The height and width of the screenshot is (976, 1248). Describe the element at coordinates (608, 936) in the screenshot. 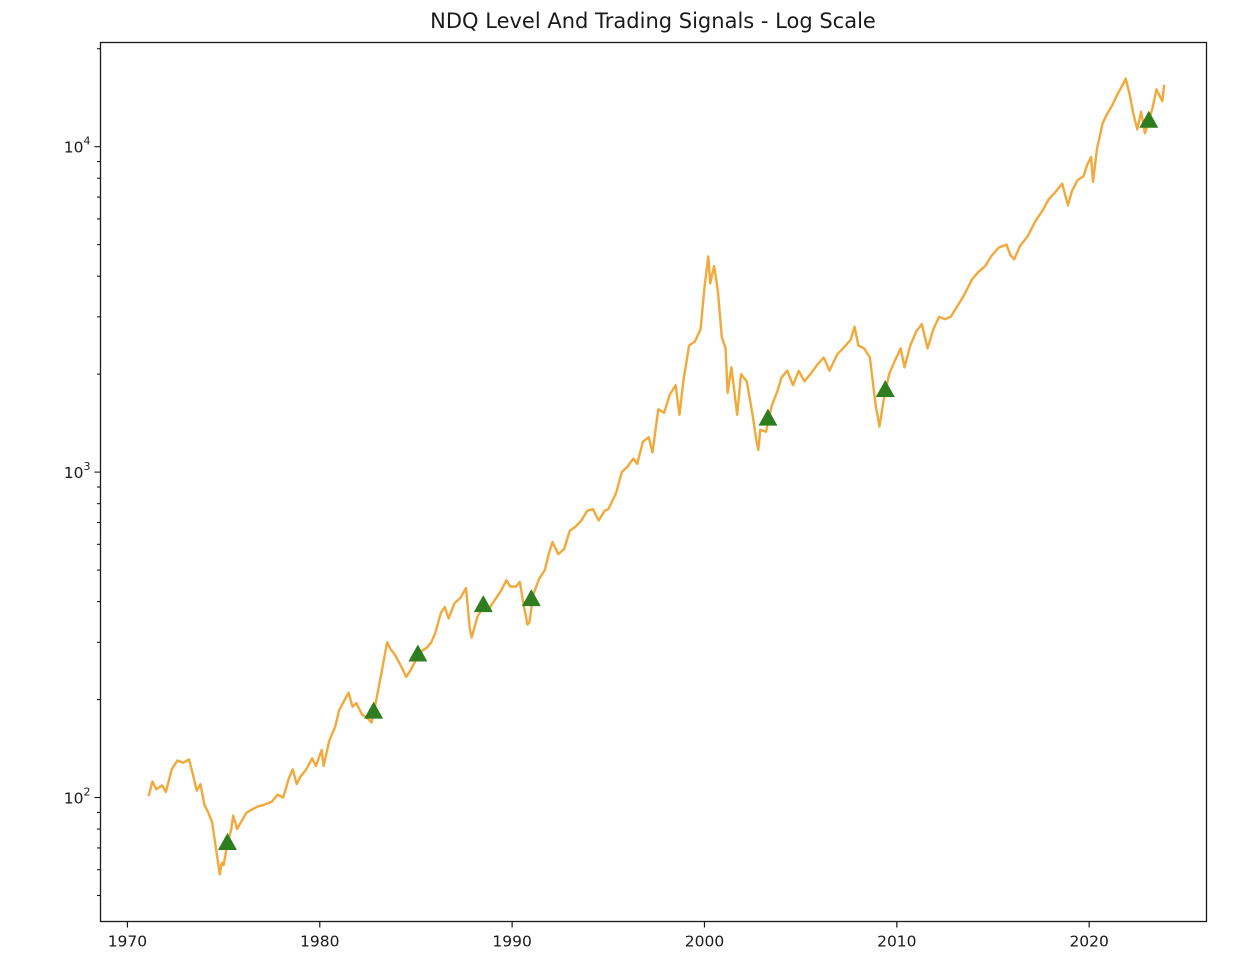

I see `x-axis: 1970 1980 1990 2000 2010 2020` at that location.